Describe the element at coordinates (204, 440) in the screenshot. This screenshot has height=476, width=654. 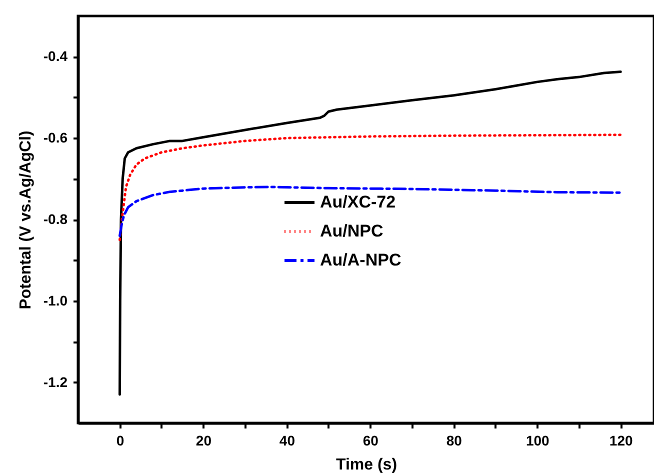
I see `x-tick-label: 20` at that location.